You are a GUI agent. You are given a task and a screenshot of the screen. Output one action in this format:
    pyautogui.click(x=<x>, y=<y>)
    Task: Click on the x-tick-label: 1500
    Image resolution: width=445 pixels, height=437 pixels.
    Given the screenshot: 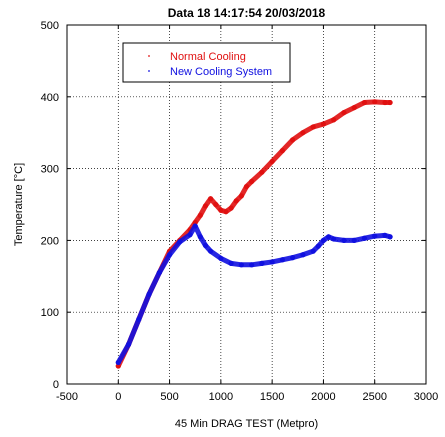 What is the action you would take?
    pyautogui.click(x=272, y=397)
    